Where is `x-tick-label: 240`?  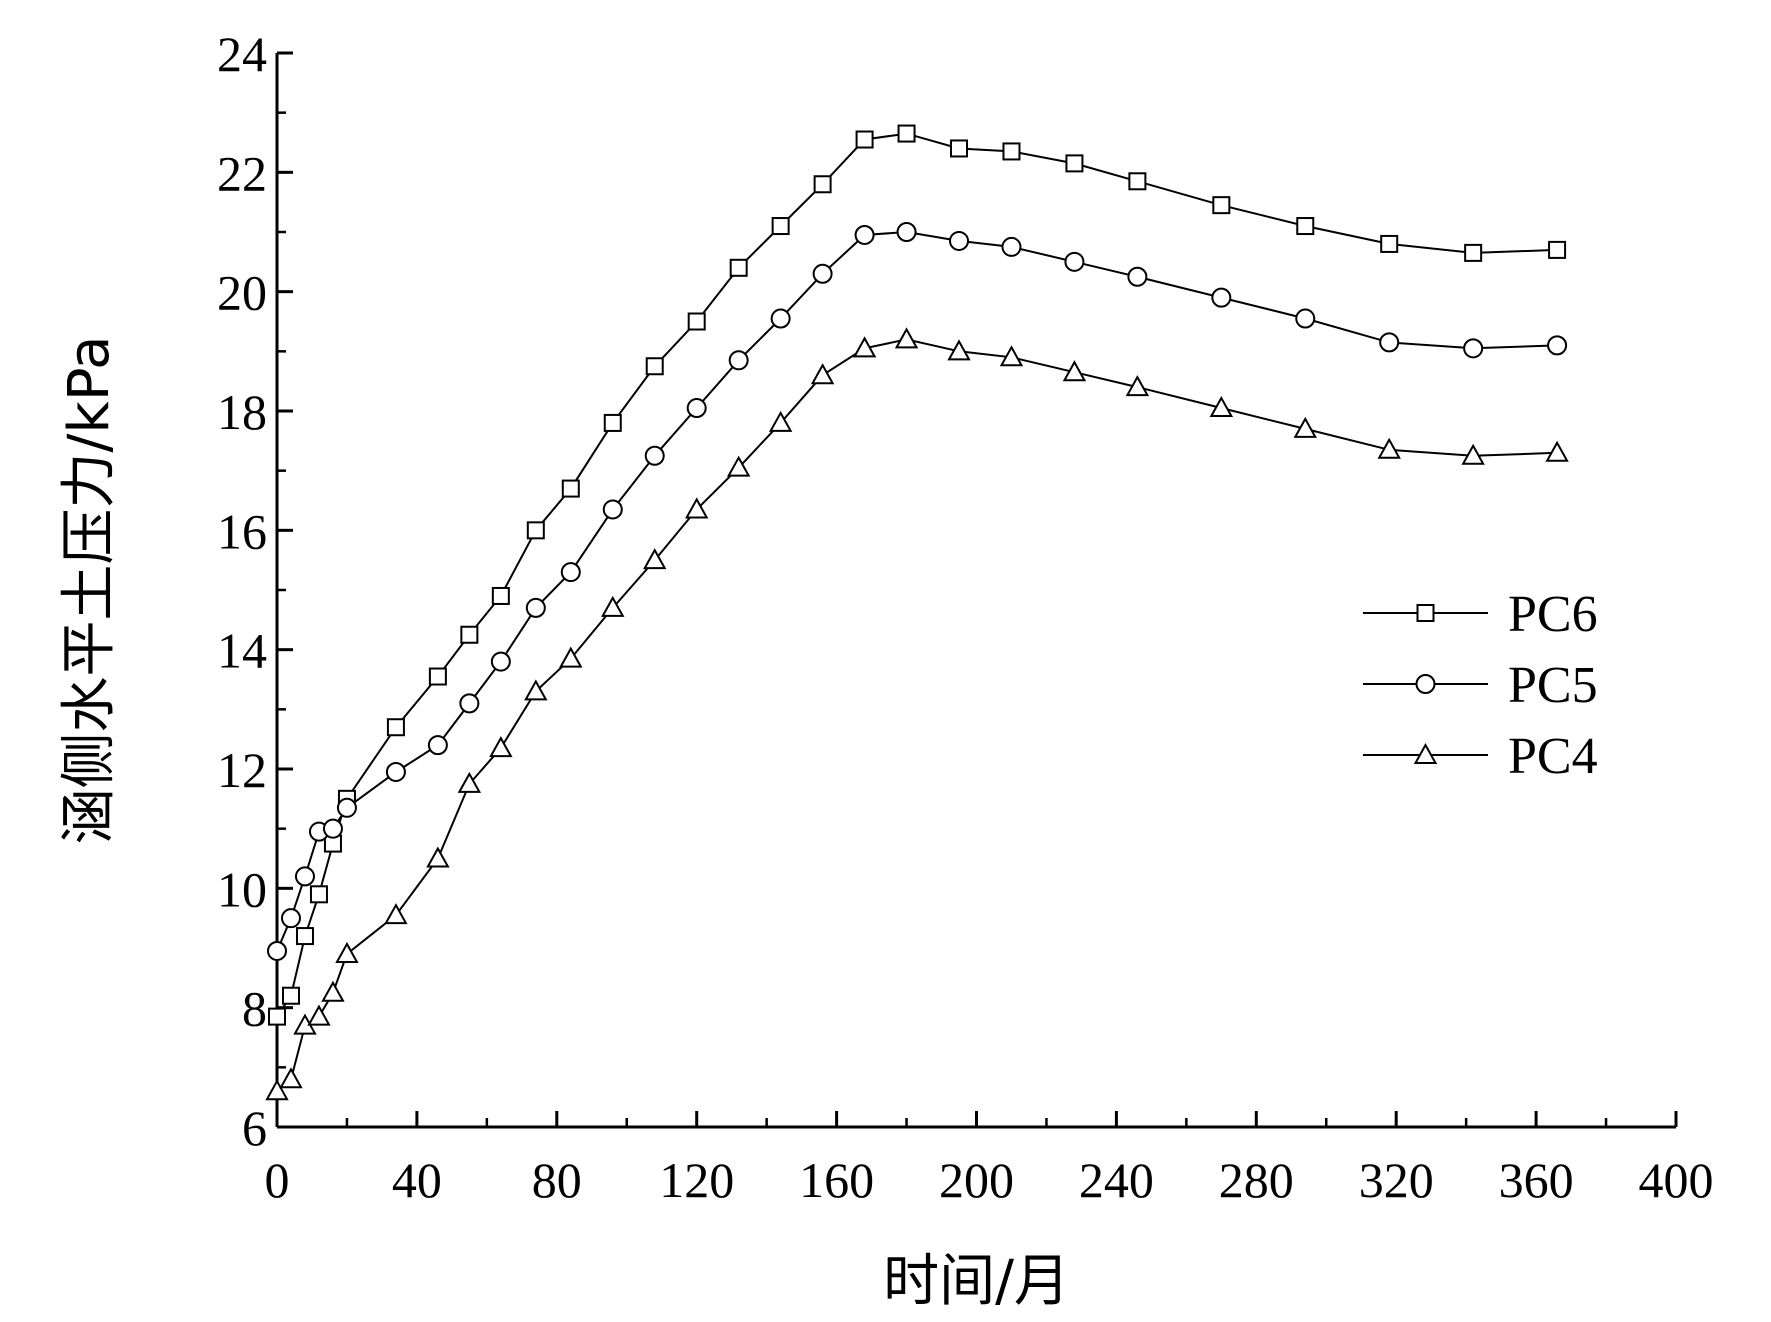 x-tick-label: 240 is located at coordinates (1116, 1180).